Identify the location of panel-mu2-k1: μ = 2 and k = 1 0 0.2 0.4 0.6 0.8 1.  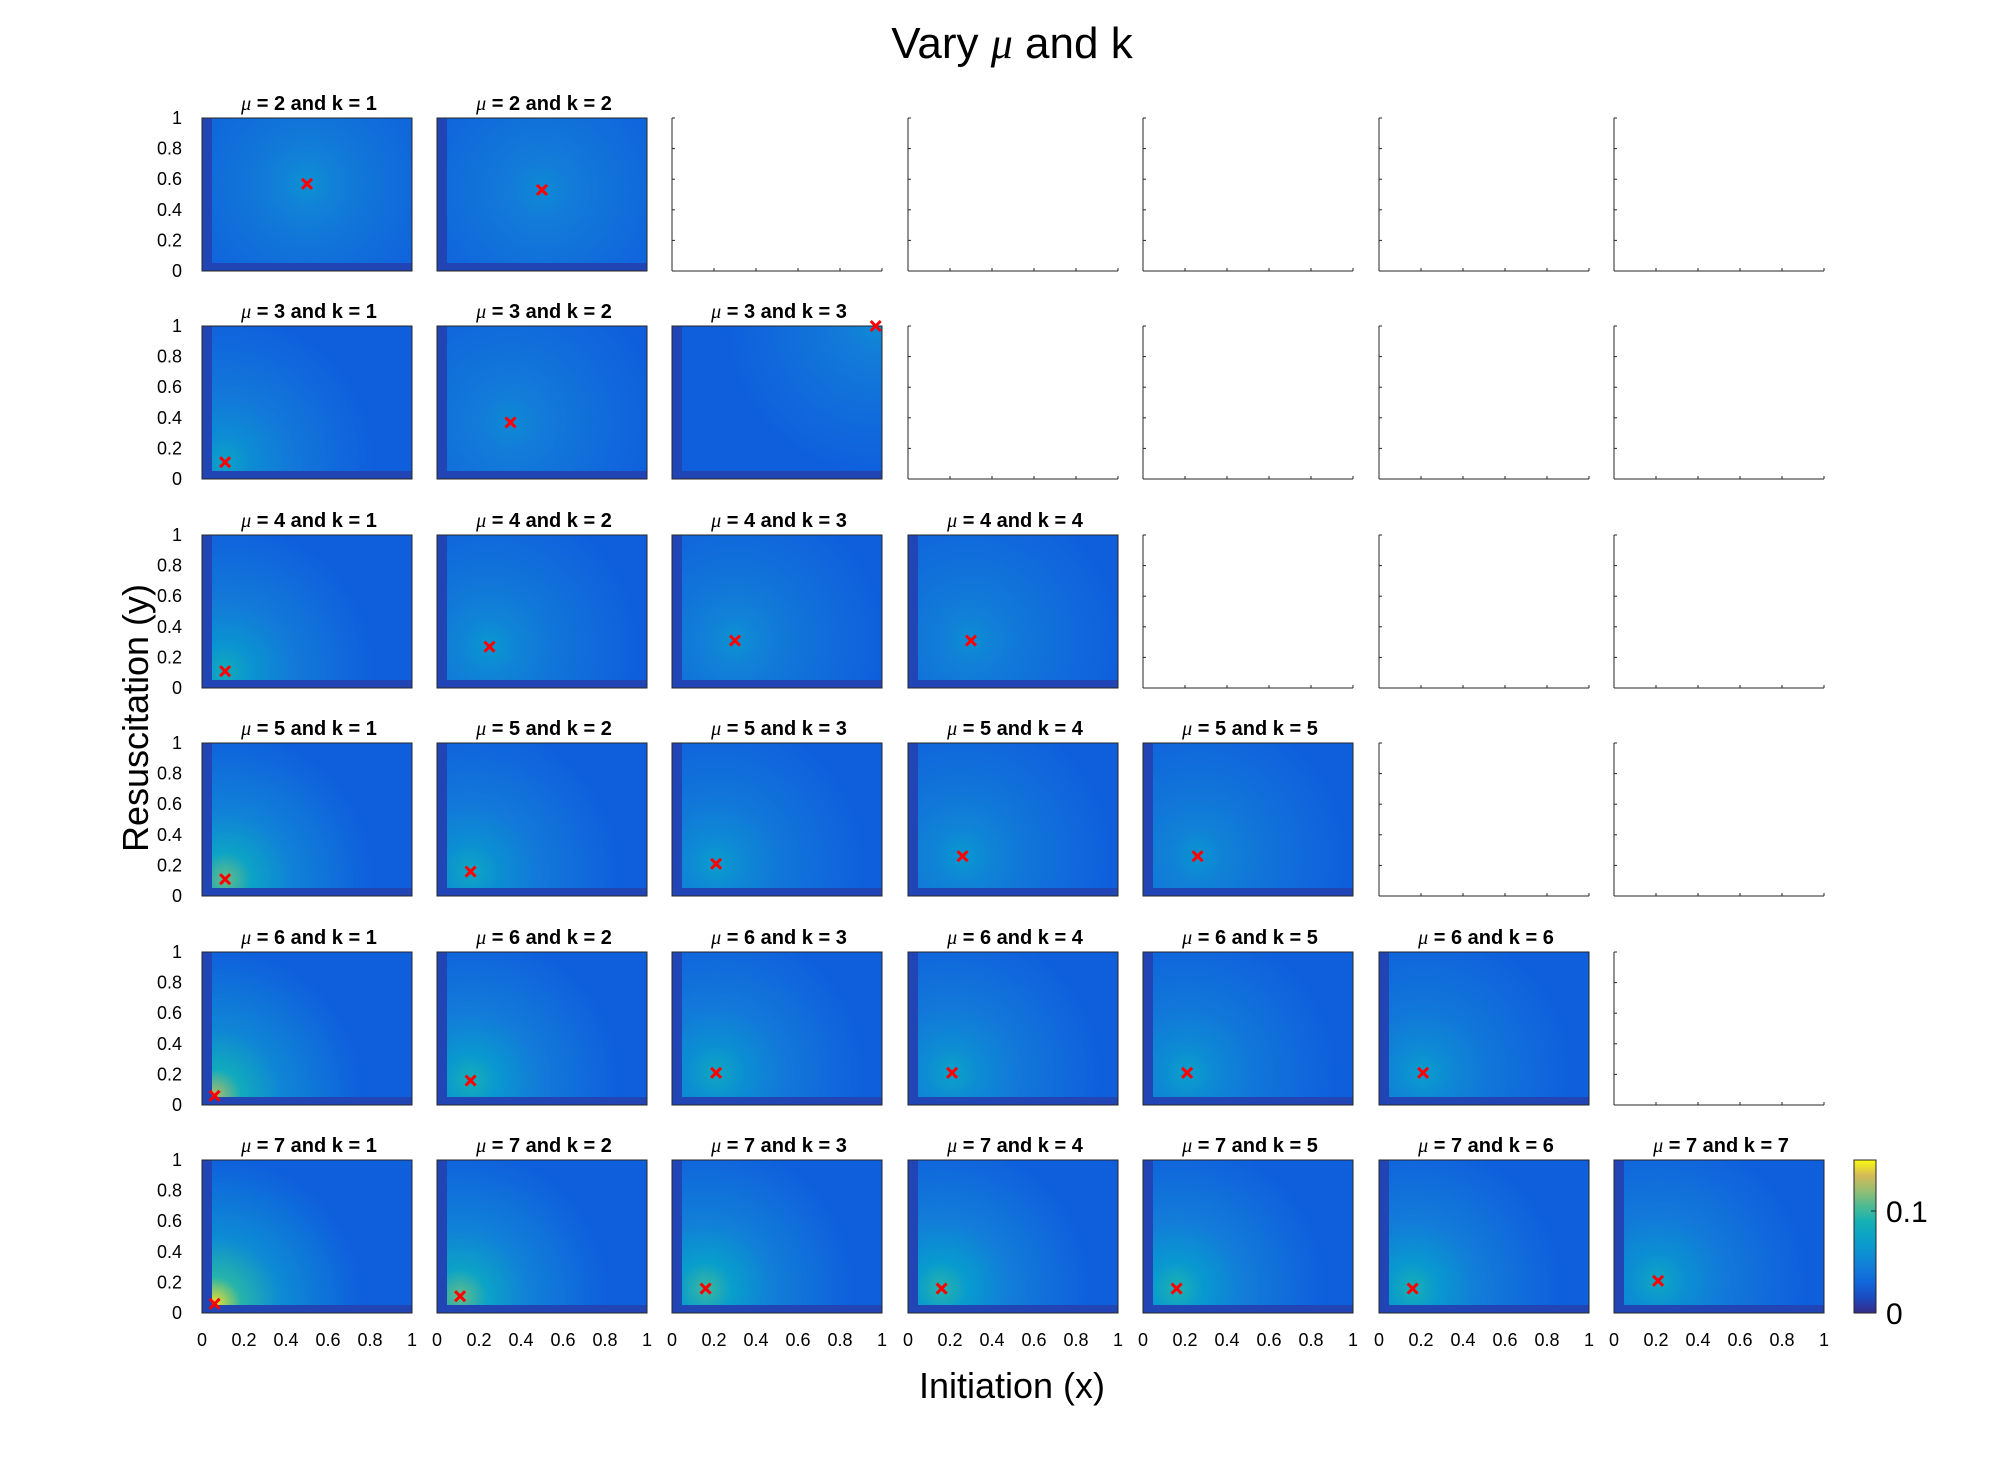
(285, 187).